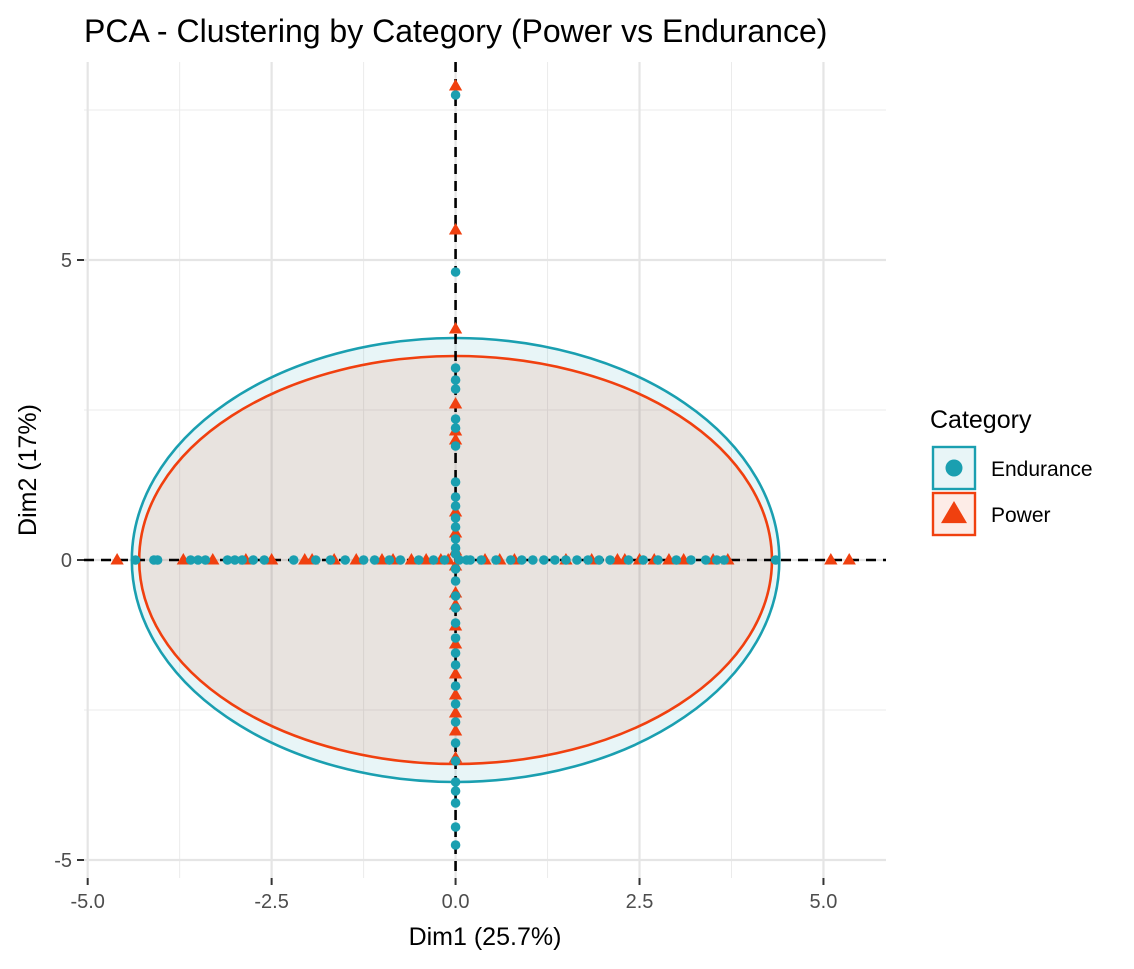 This screenshot has width=1134, height=969. What do you see at coordinates (640, 902) in the screenshot?
I see `x-tick-label: 2.5` at bounding box center [640, 902].